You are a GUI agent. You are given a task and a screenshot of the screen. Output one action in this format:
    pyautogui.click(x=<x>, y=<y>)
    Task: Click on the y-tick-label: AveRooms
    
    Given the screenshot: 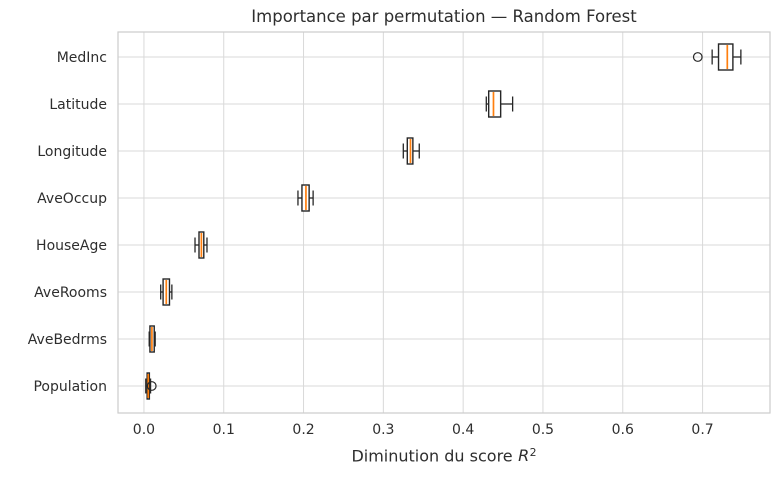 What is the action you would take?
    pyautogui.click(x=70, y=293)
    